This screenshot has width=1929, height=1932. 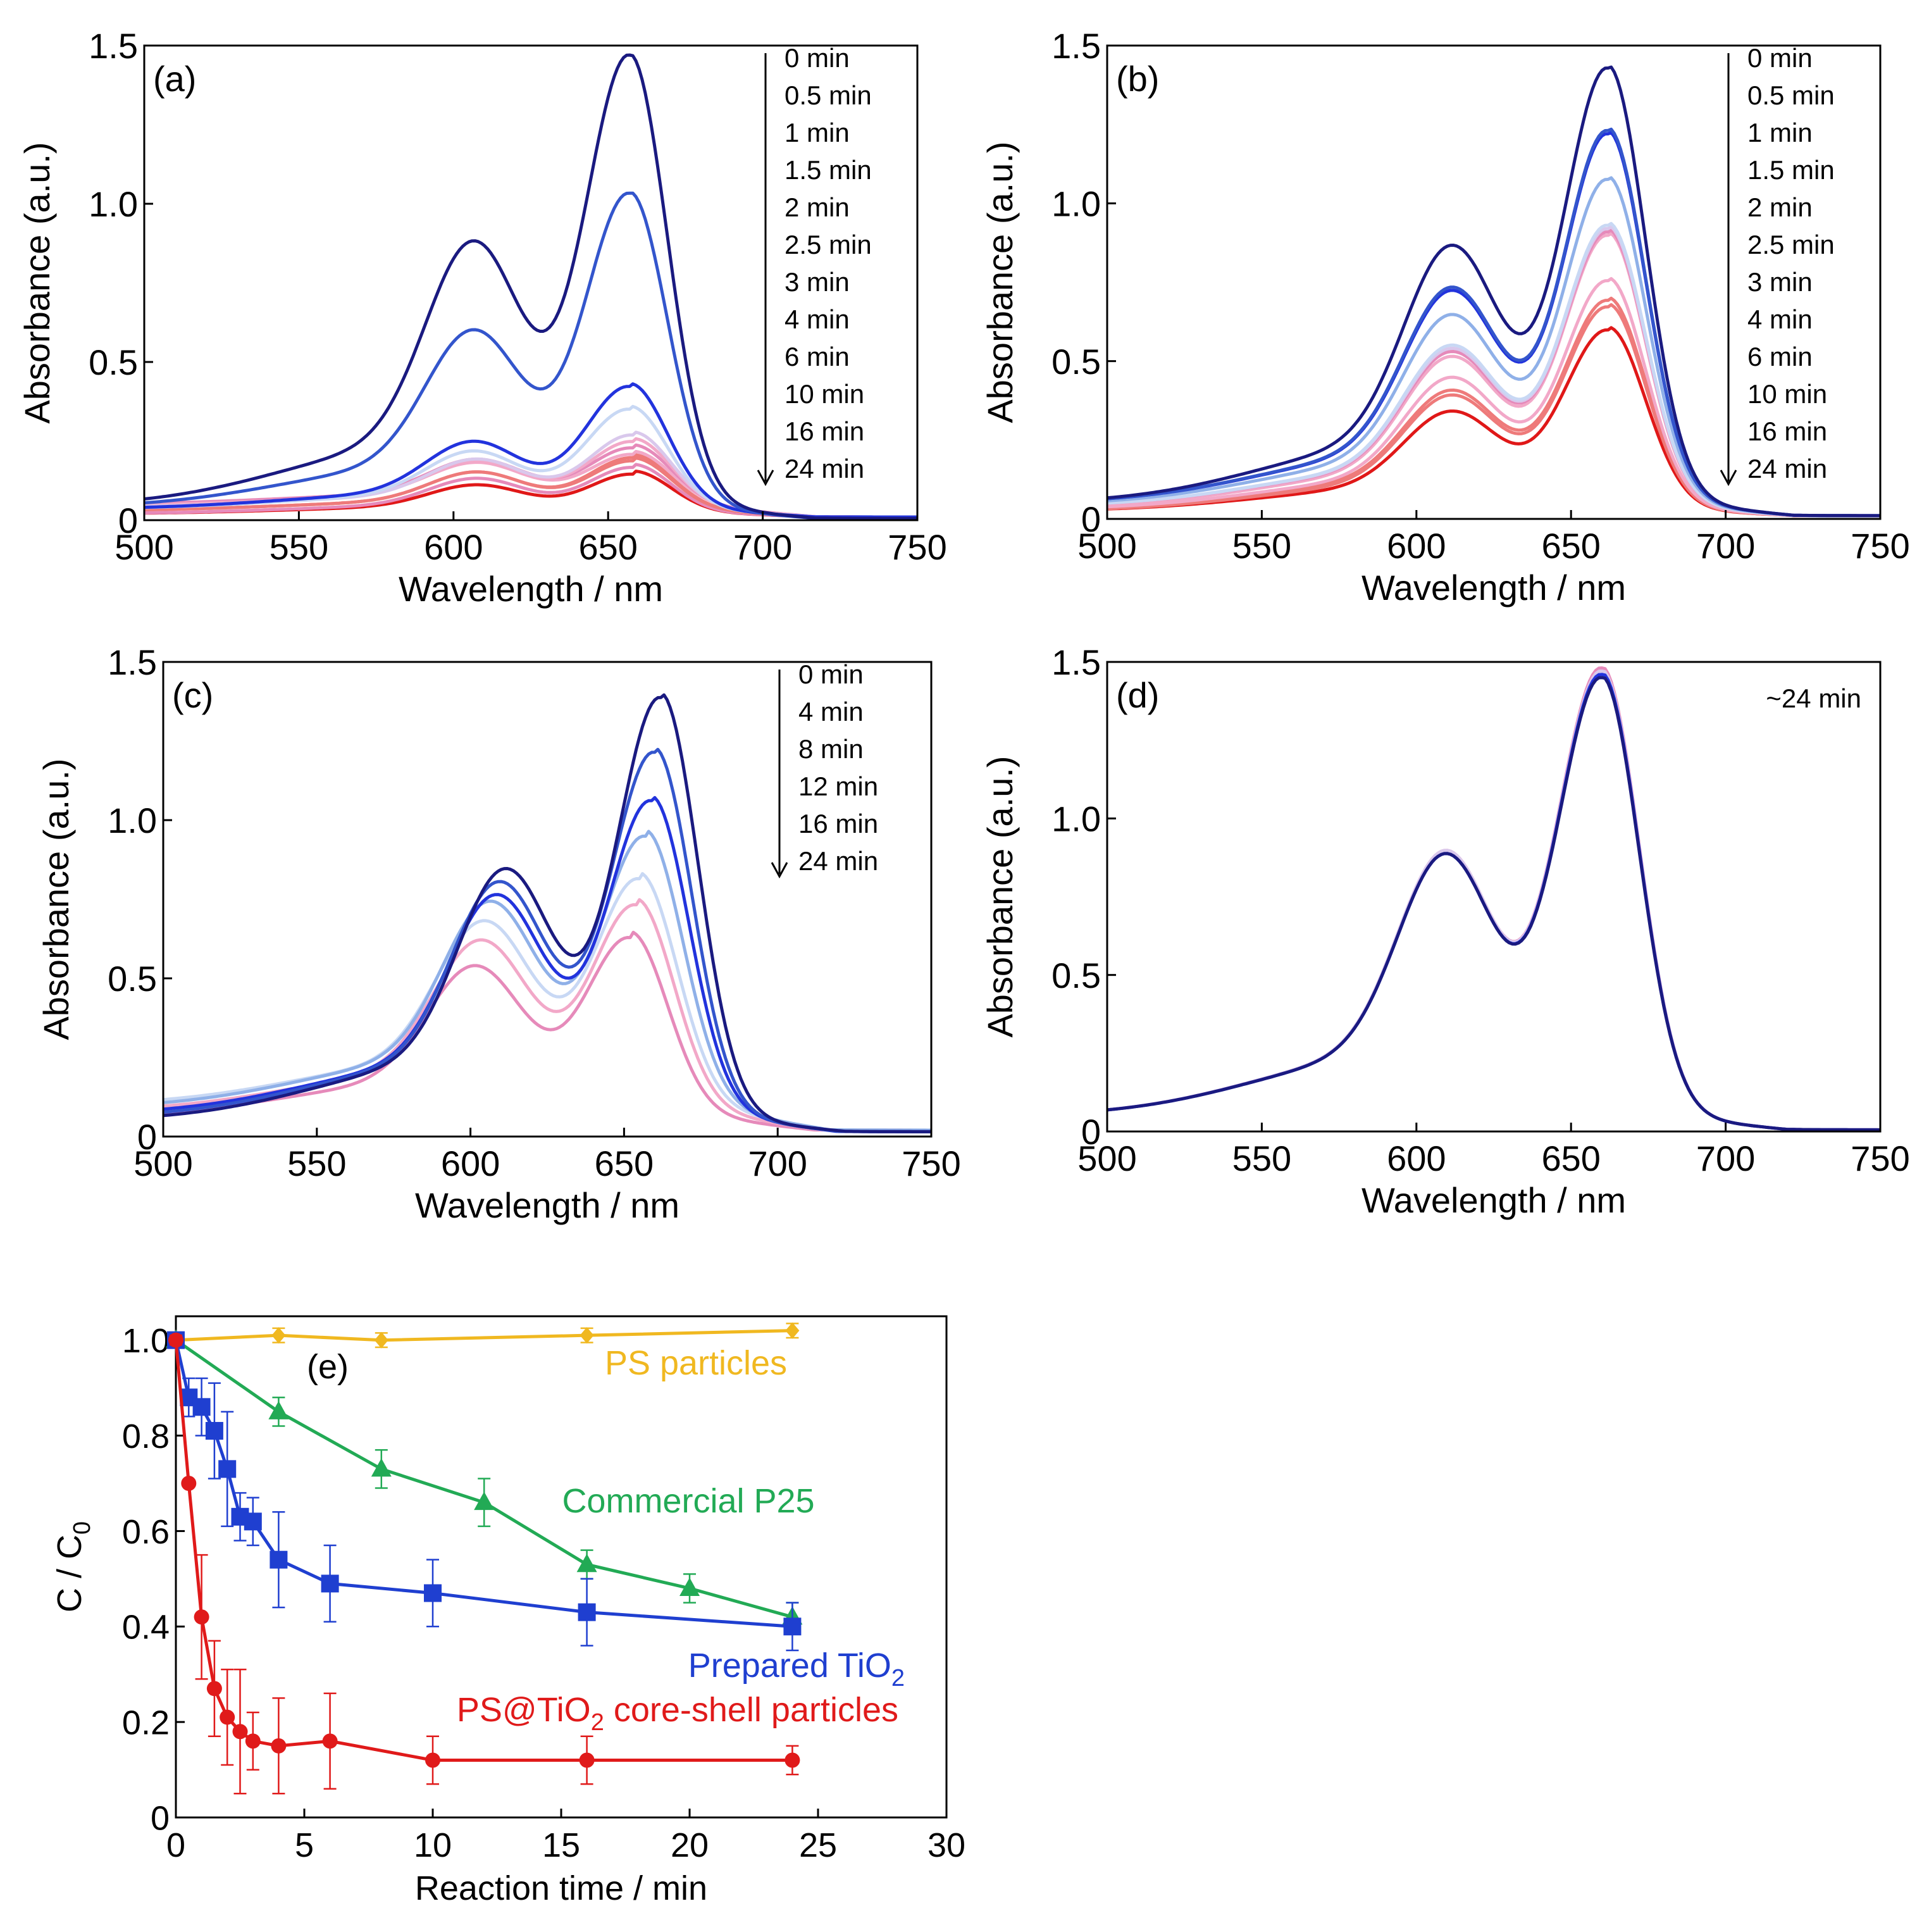 I want to click on x-tick-label: 5, so click(x=305, y=1845).